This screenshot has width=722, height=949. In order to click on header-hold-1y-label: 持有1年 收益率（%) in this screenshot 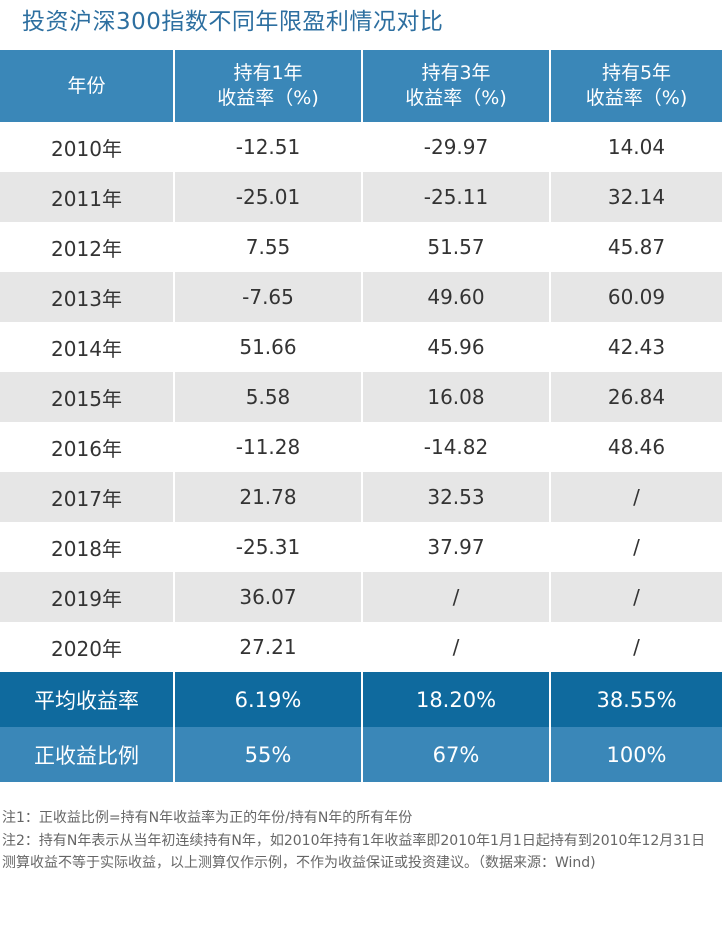, I will do `click(268, 85)`.